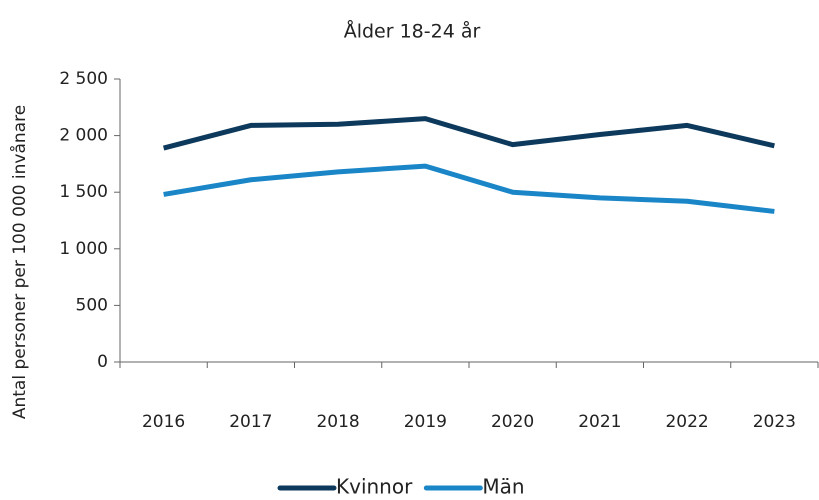  I want to click on legend-label: Män, so click(503, 487).